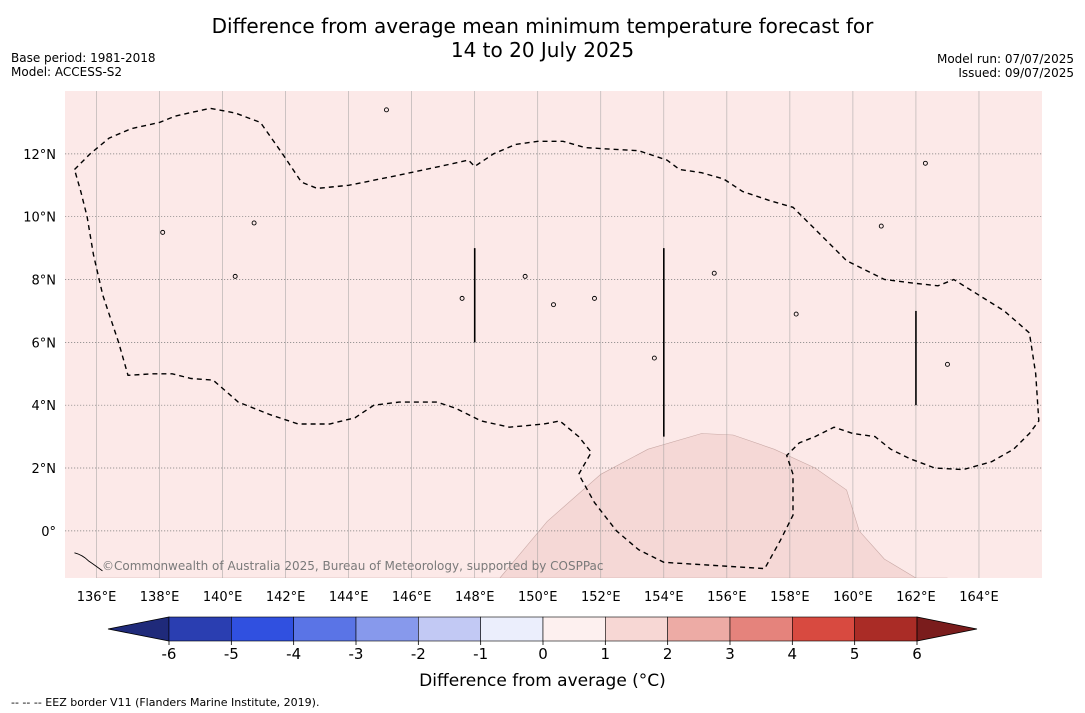 This screenshot has height=713, width=1085. I want to click on lon-tick-label: 144°E, so click(349, 597).